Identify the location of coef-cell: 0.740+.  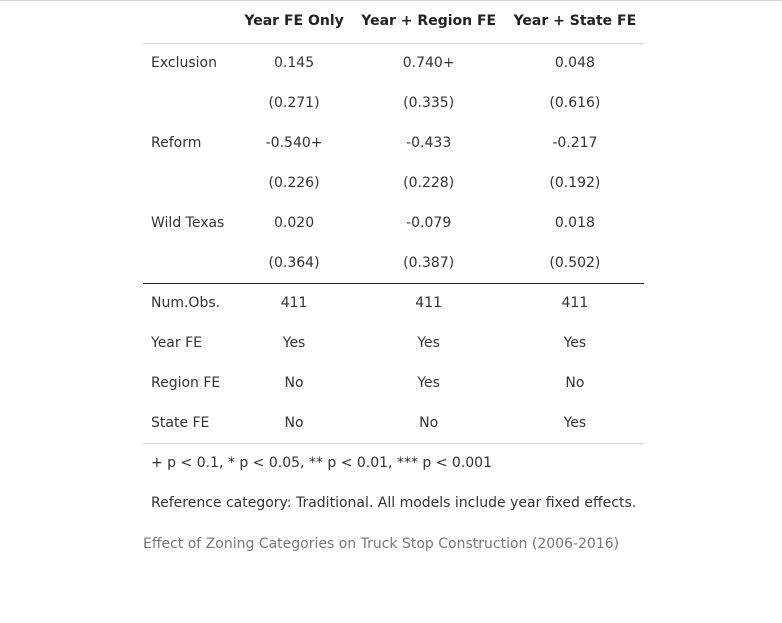
(428, 63).